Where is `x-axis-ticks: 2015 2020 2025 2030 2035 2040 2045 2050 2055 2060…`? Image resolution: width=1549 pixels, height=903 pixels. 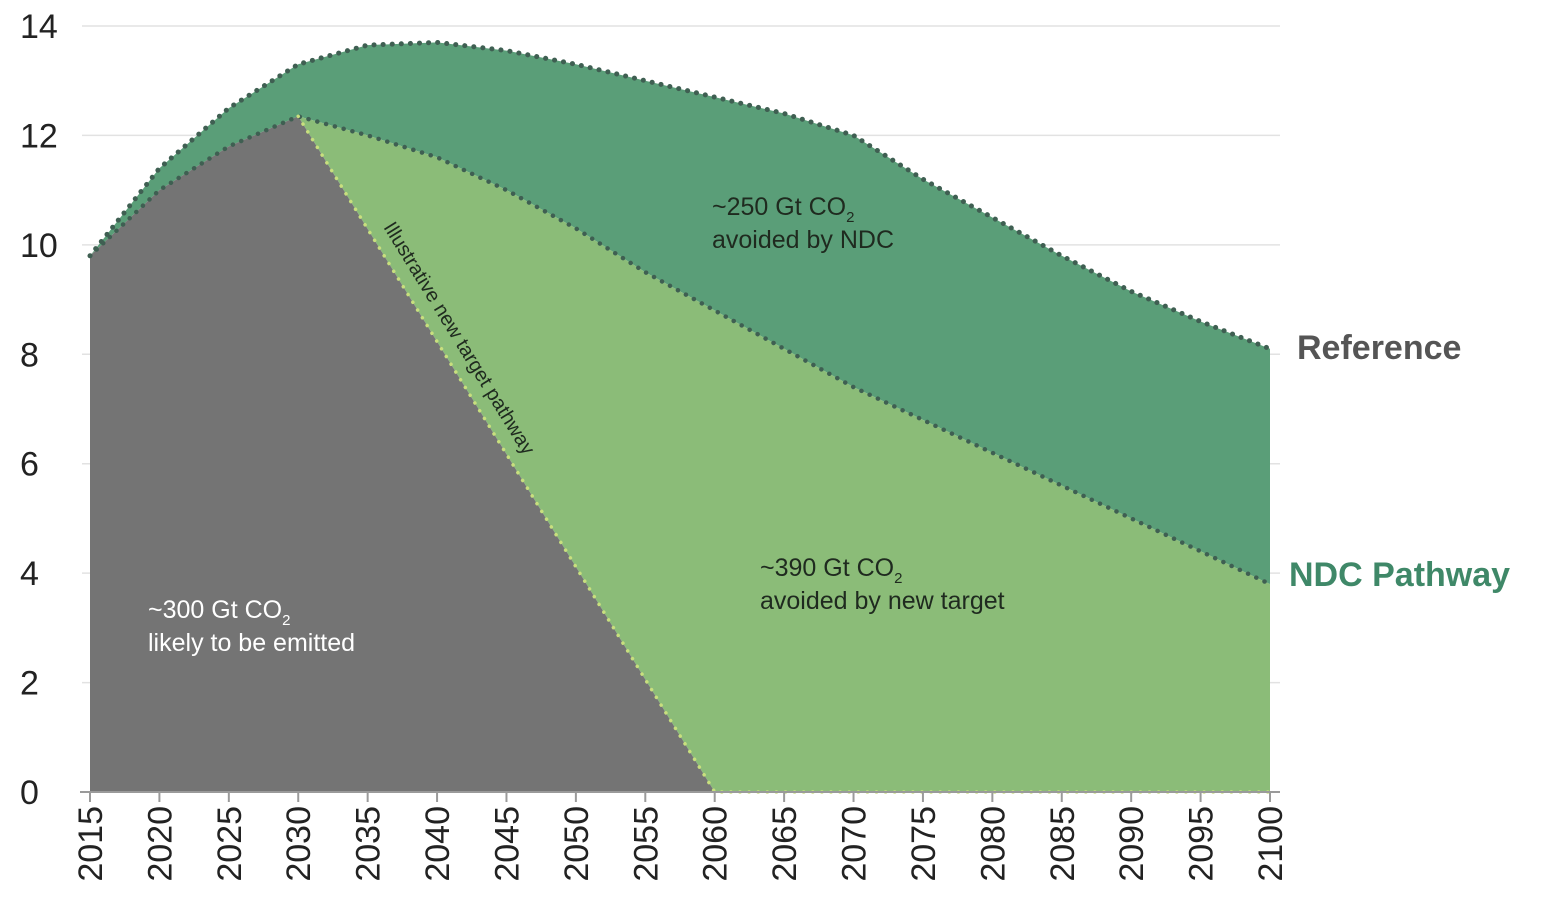
x-axis-ticks: 2015 2020 2025 2030 2035 2040 2045 2050 2055 2060… is located at coordinates (681, 837).